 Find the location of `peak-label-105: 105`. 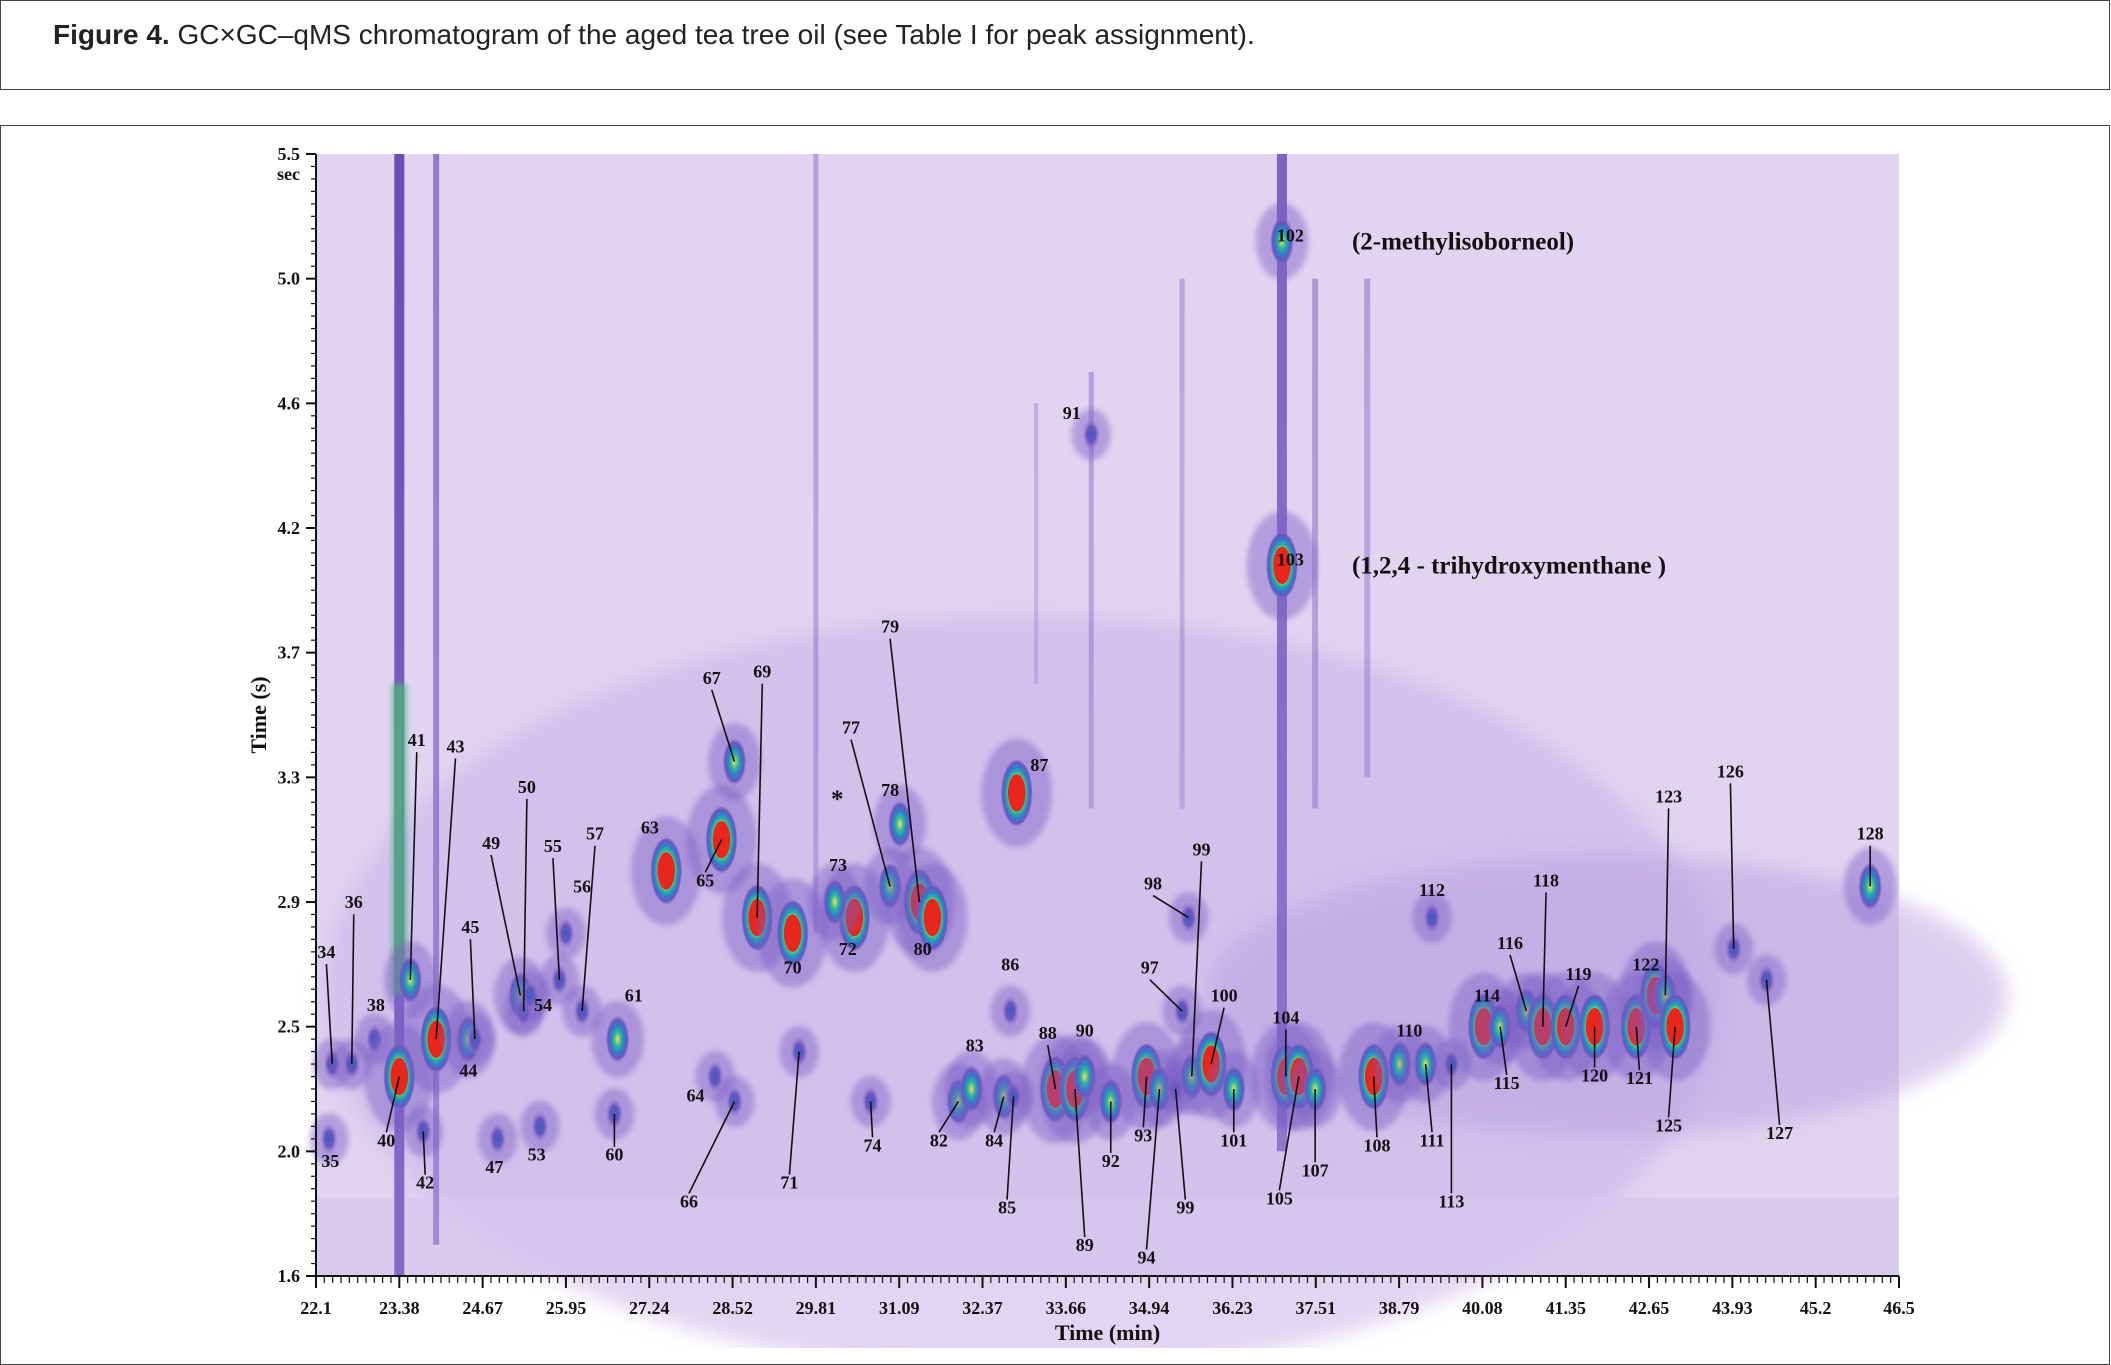

peak-label-105: 105 is located at coordinates (1279, 1198).